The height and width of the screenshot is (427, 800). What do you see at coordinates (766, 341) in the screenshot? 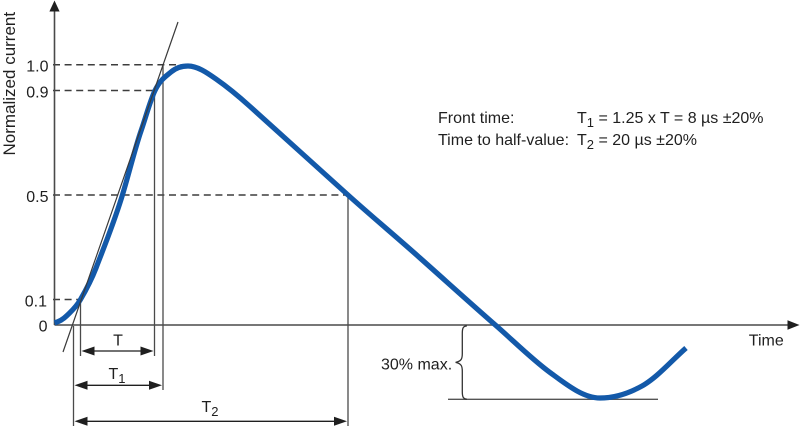
I see `svg-text: Time` at bounding box center [766, 341].